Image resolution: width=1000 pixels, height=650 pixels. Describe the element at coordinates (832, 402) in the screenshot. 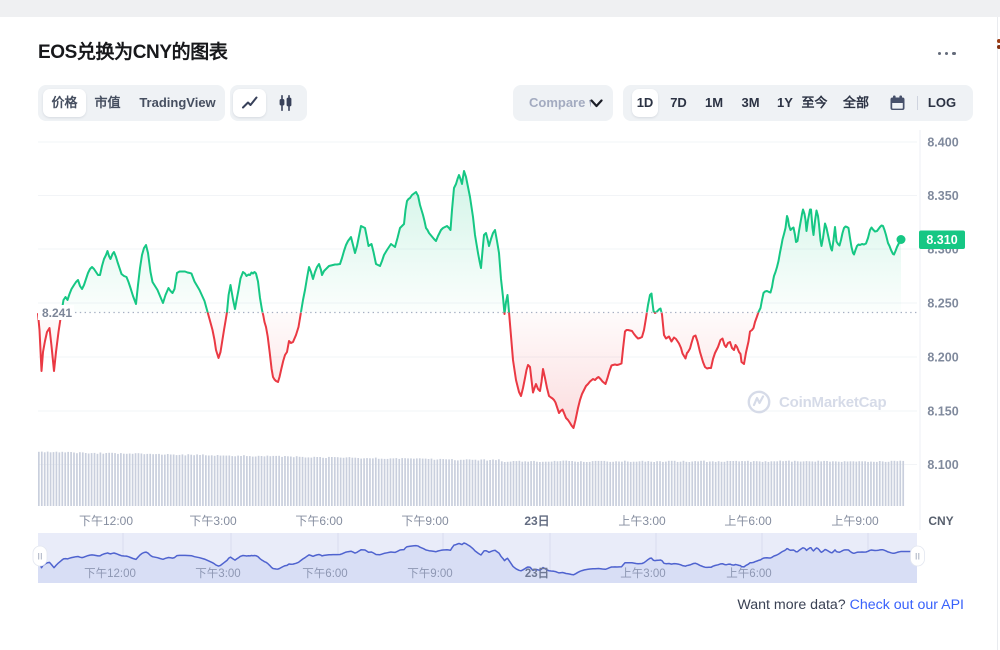

I see `svg-text: CoinMarketCap` at that location.